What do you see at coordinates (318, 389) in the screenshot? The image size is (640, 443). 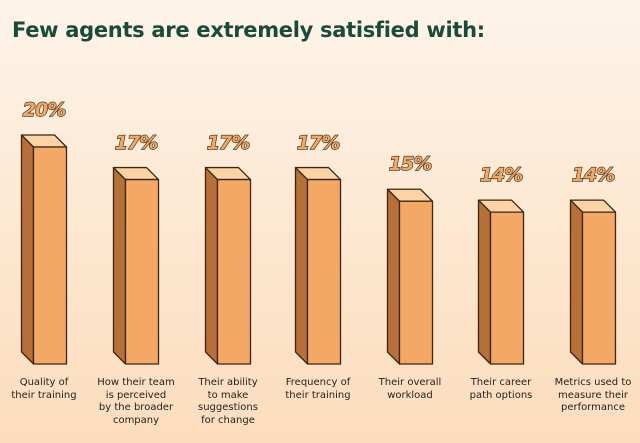 I see `category-label: Frequency of their training` at bounding box center [318, 389].